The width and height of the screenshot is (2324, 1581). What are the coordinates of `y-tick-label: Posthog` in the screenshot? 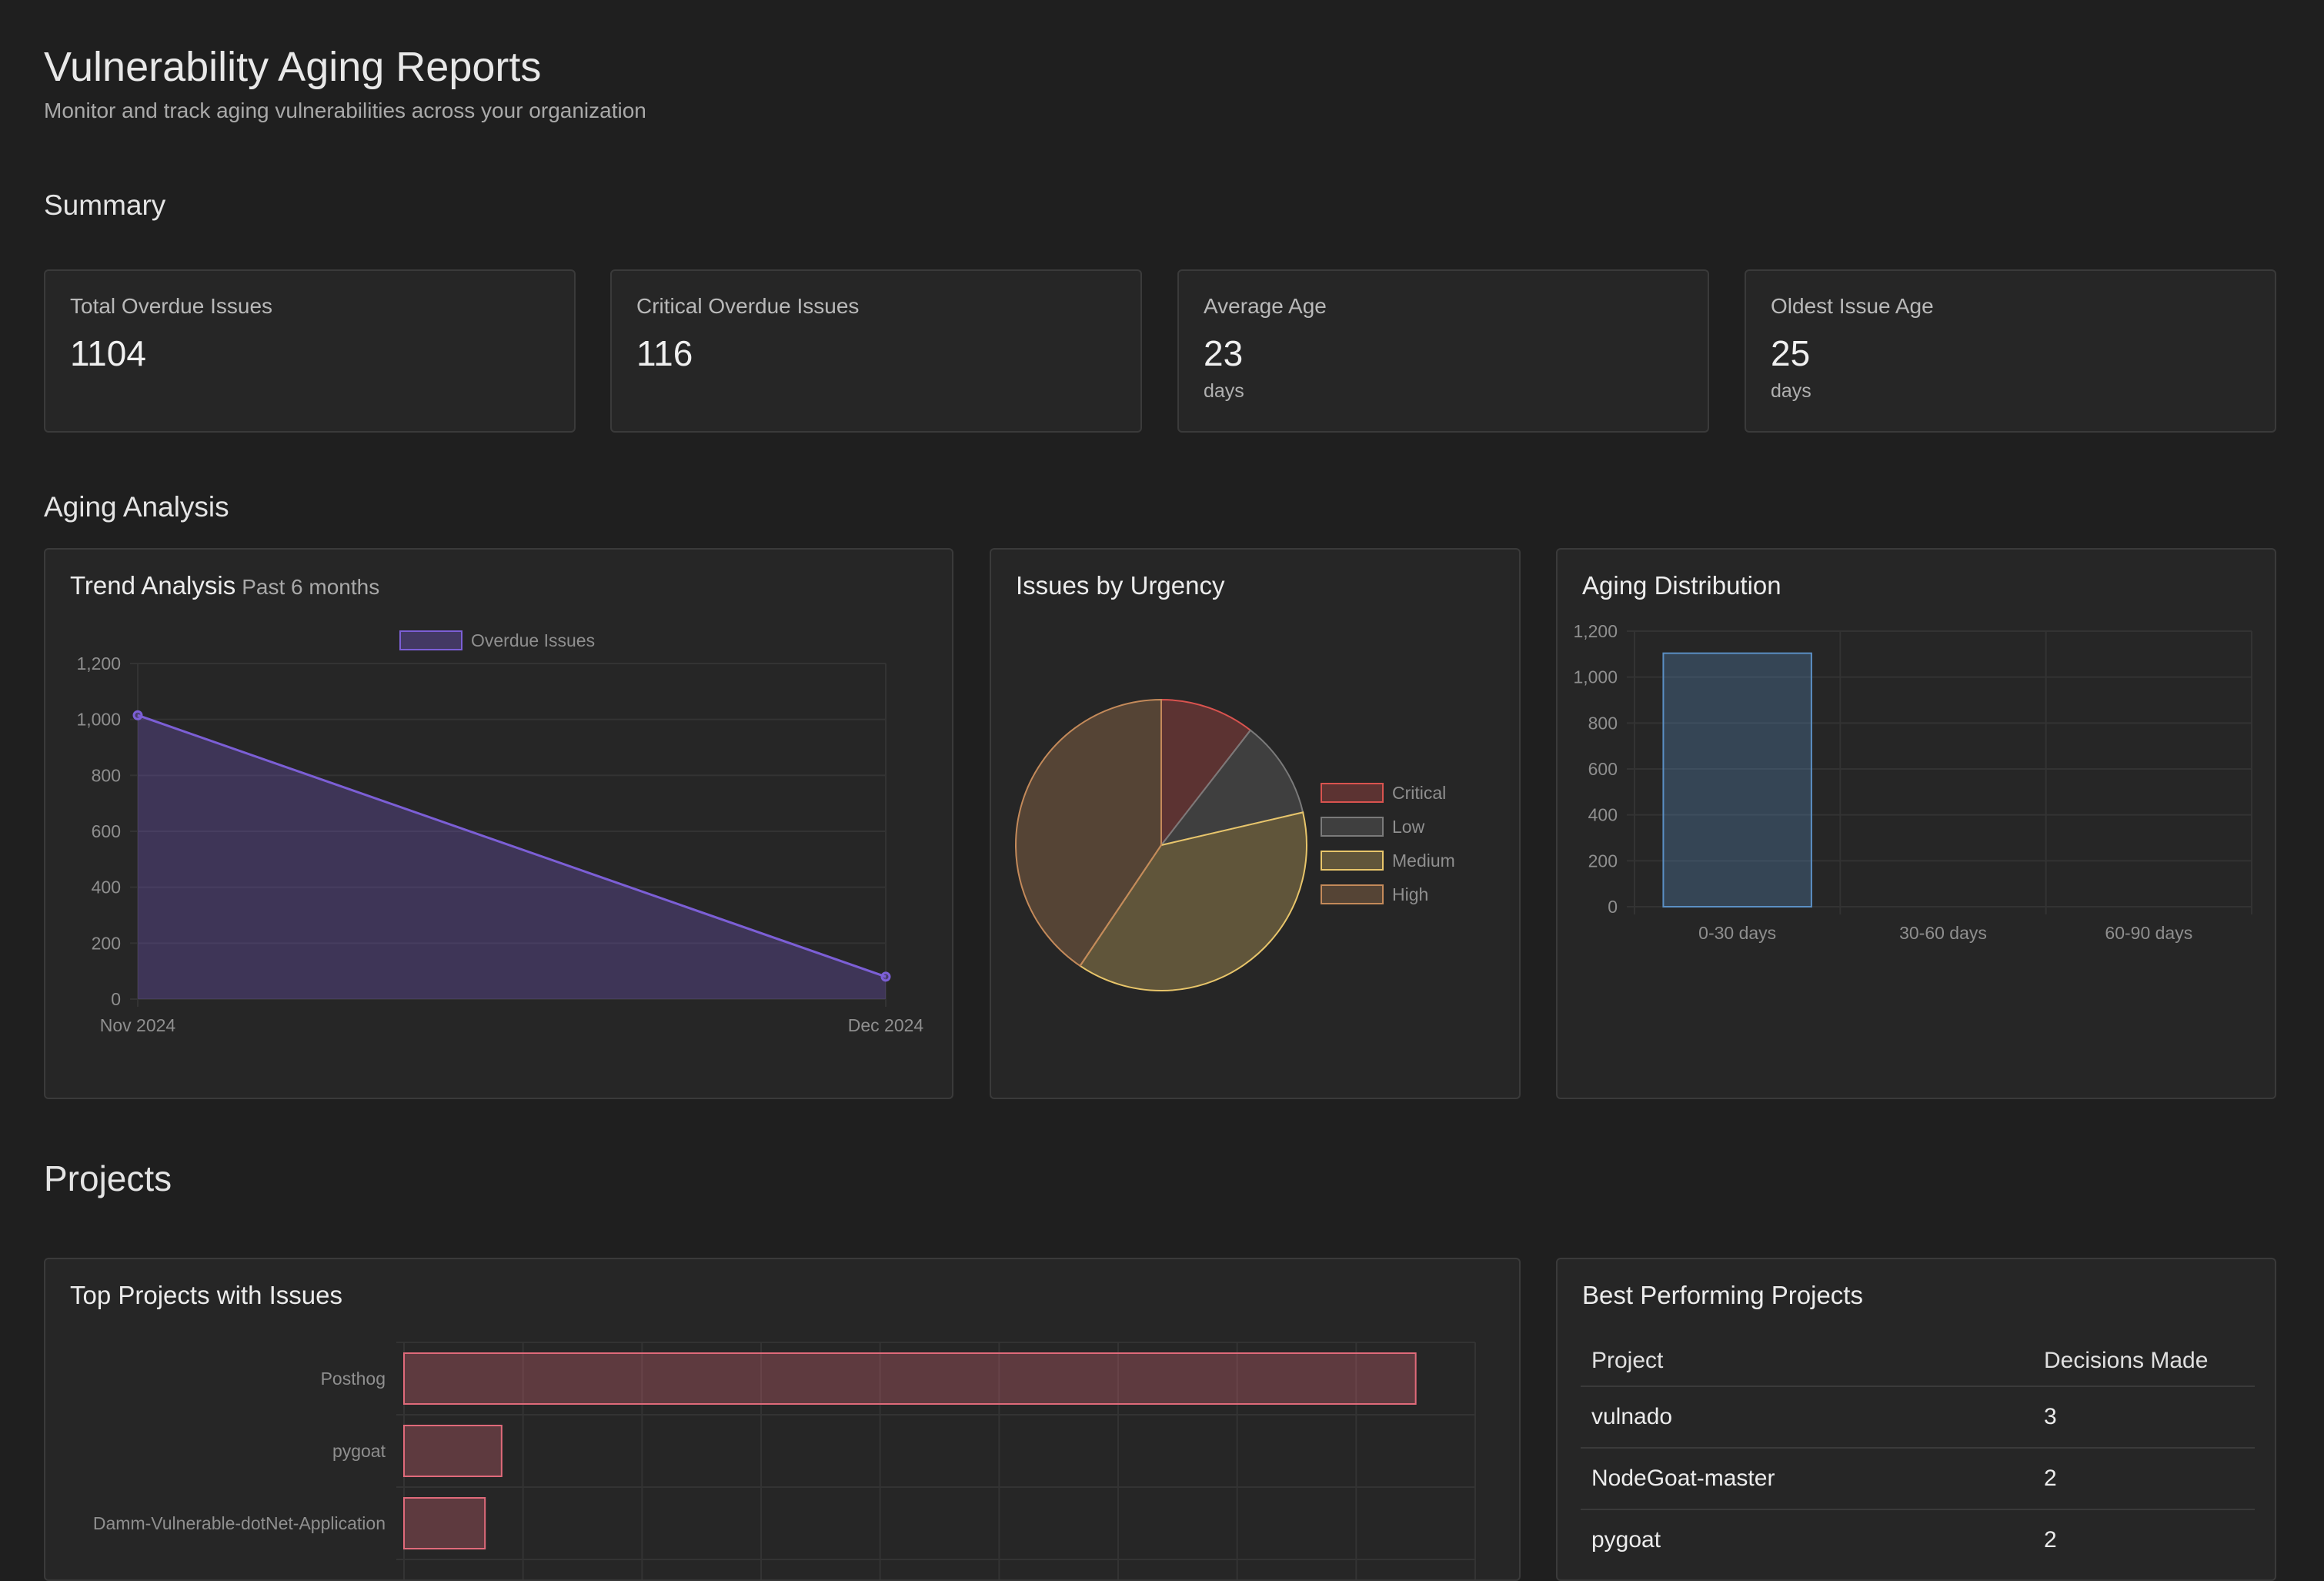 It's located at (354, 1379).